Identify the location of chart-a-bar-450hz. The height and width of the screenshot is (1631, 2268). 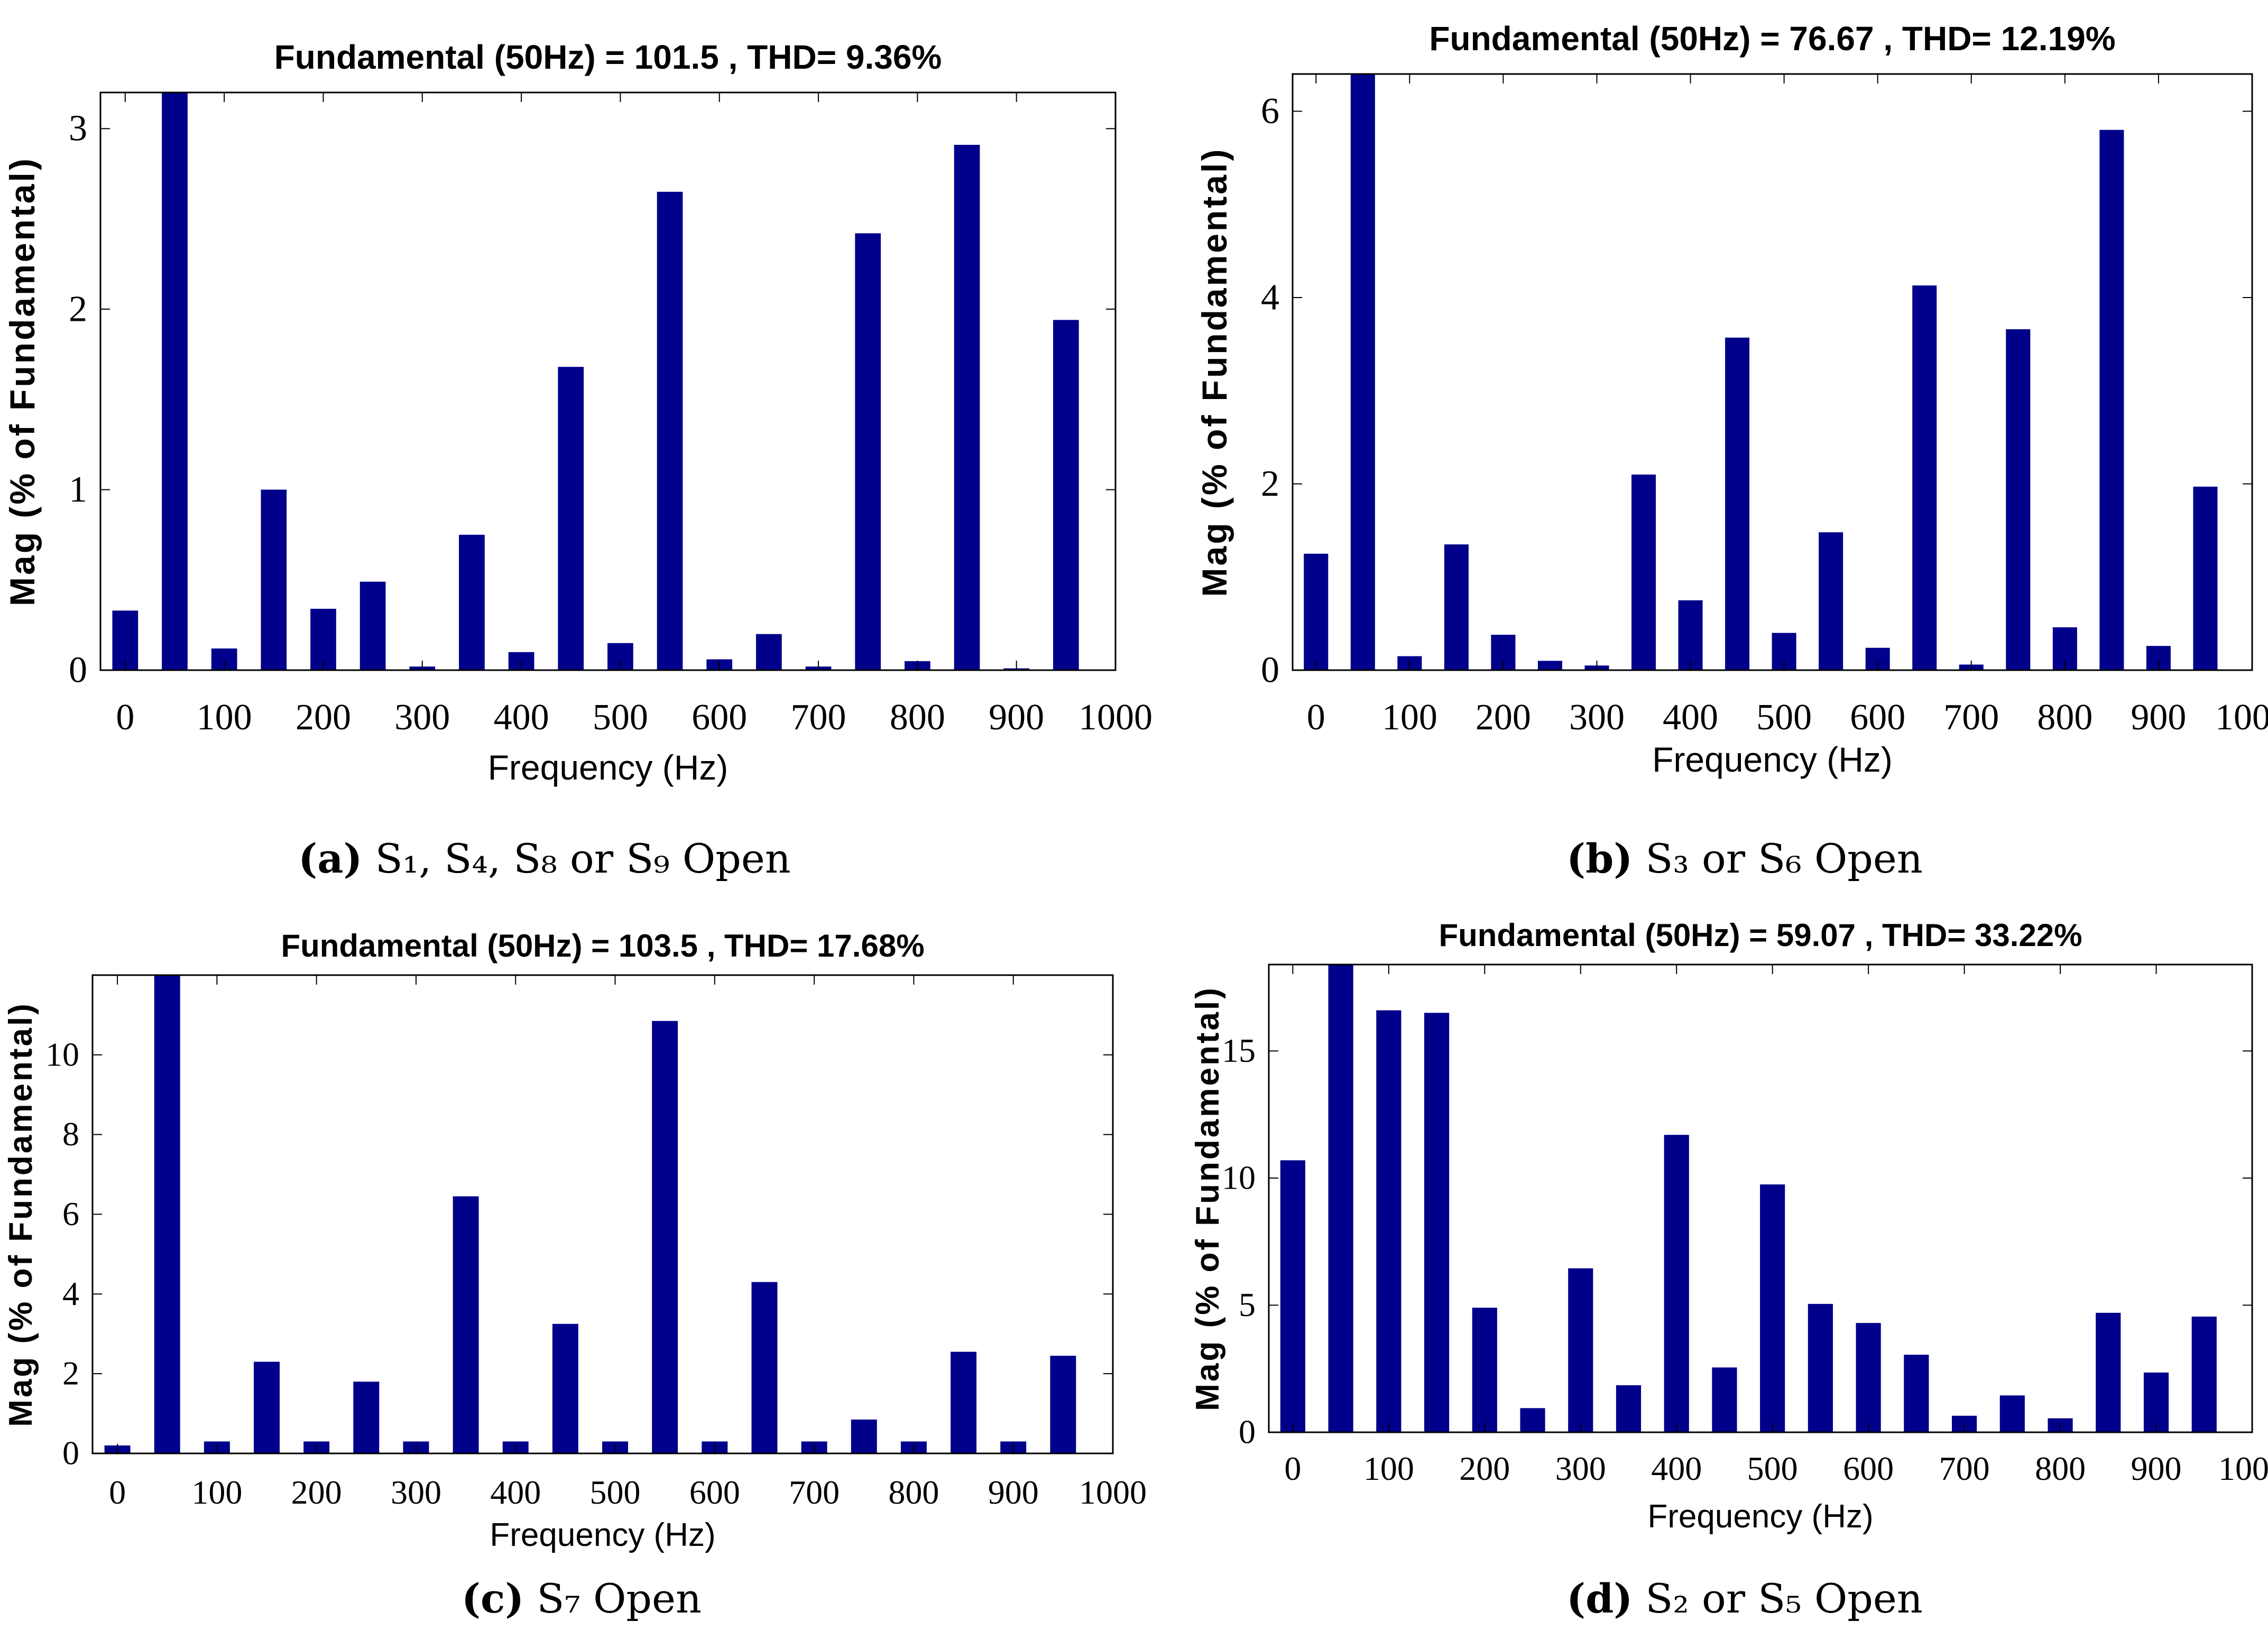
(571, 518).